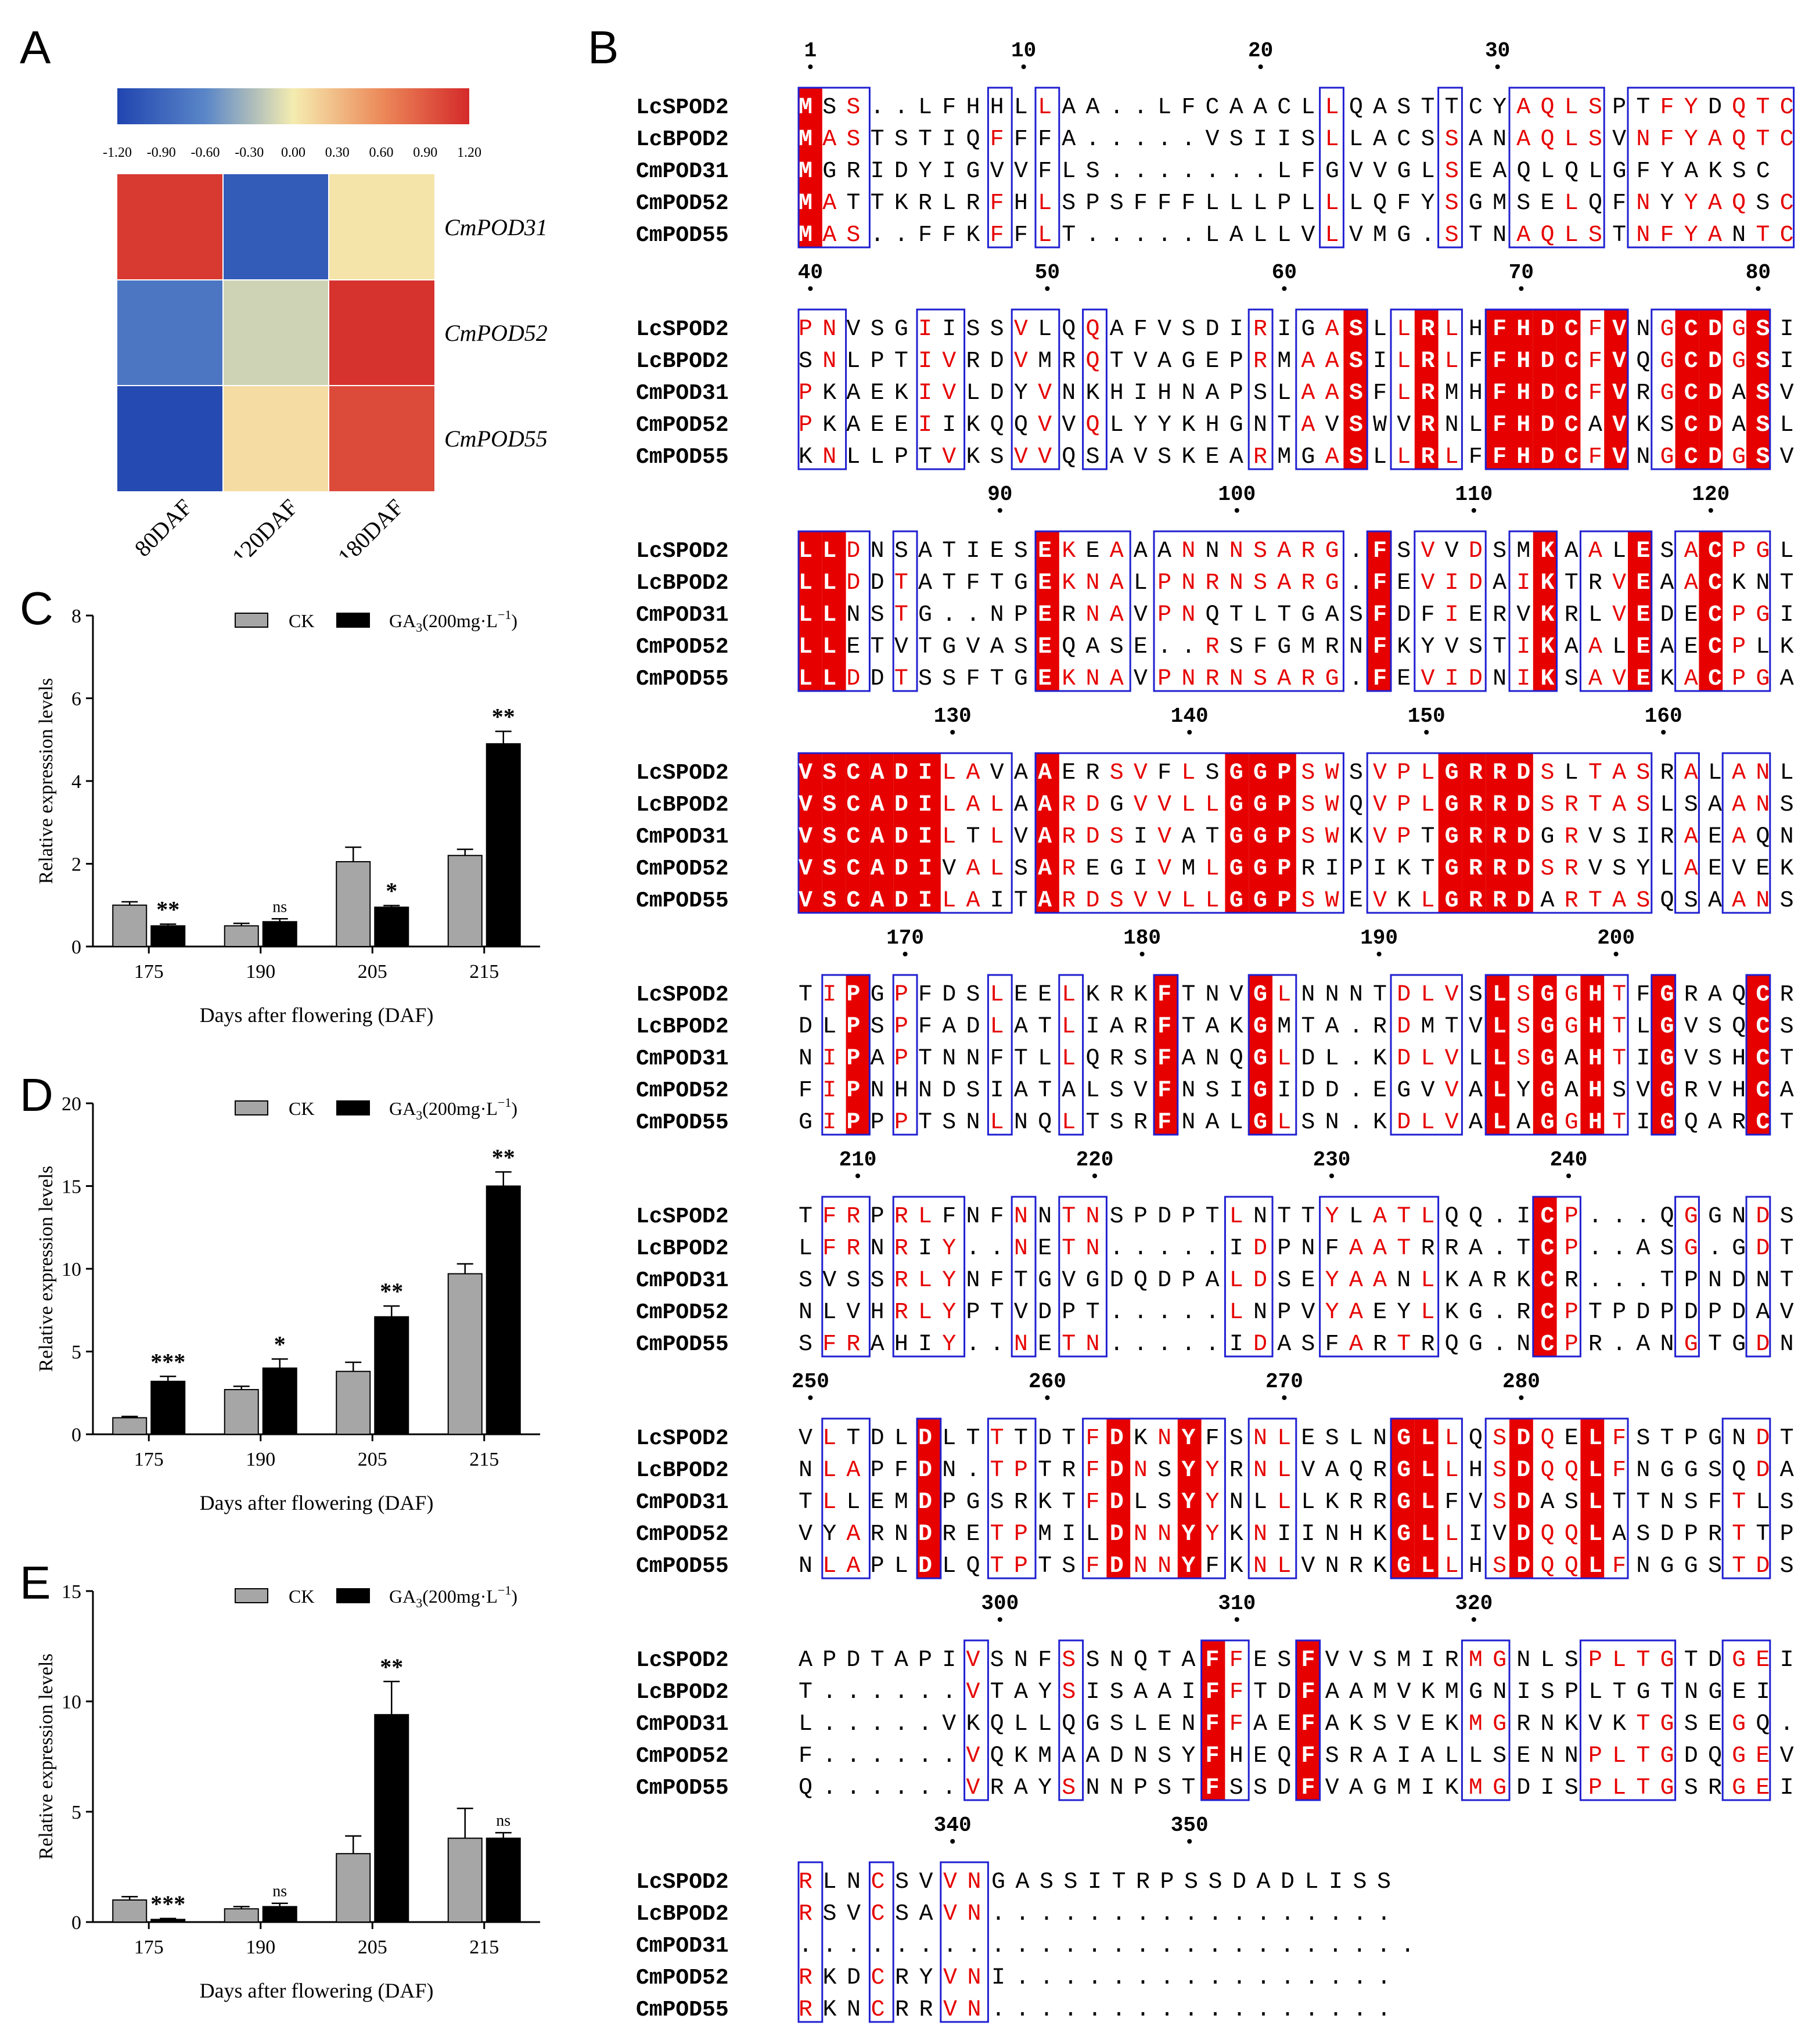 The width and height of the screenshot is (1805, 2044). What do you see at coordinates (1711, 494) in the screenshot?
I see `ruler-number: 120` at bounding box center [1711, 494].